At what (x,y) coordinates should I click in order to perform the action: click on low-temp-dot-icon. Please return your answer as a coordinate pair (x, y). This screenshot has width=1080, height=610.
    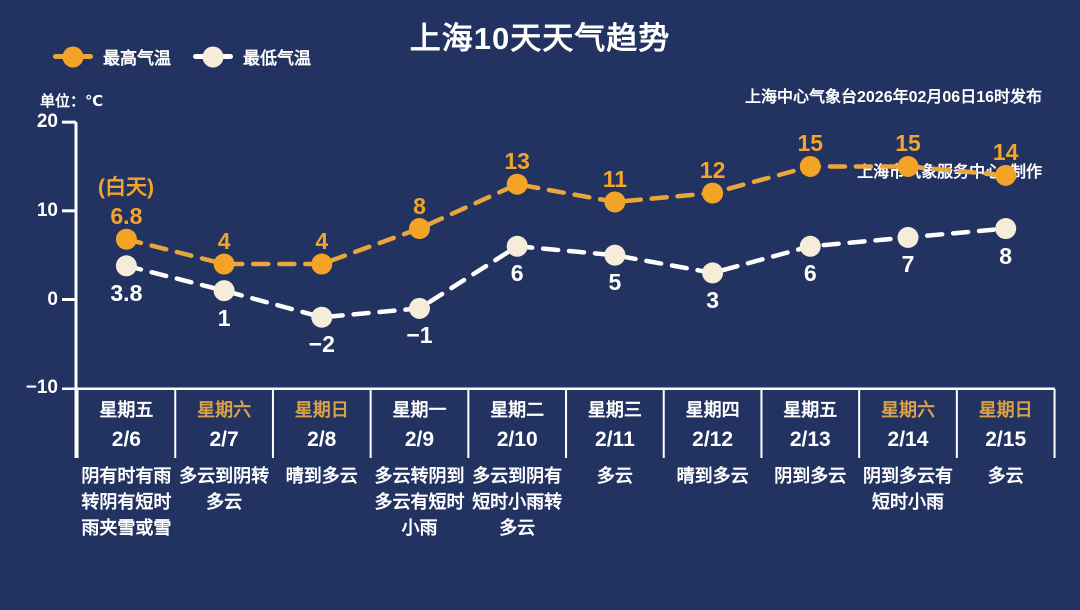
    Looking at the image, I should click on (213, 56).